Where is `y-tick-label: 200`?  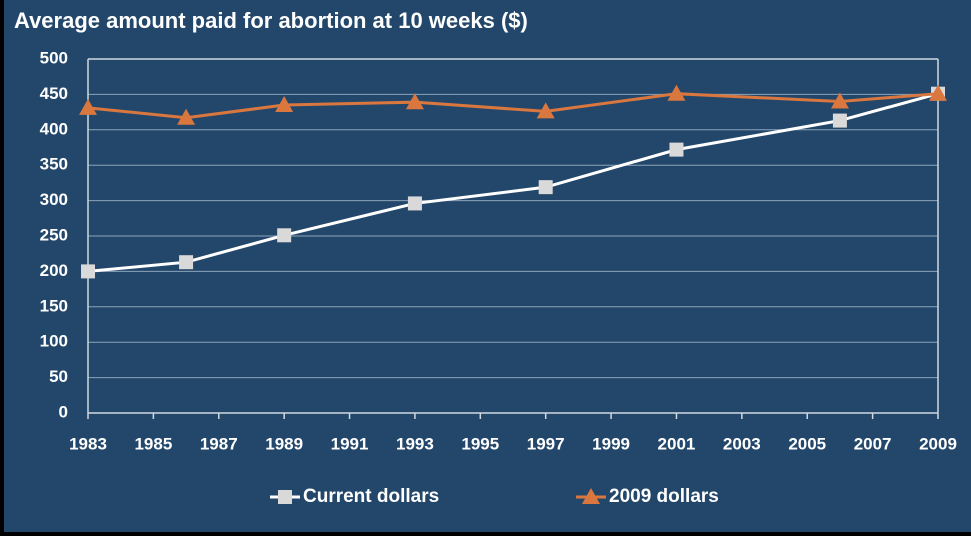
y-tick-label: 200 is located at coordinates (54, 270).